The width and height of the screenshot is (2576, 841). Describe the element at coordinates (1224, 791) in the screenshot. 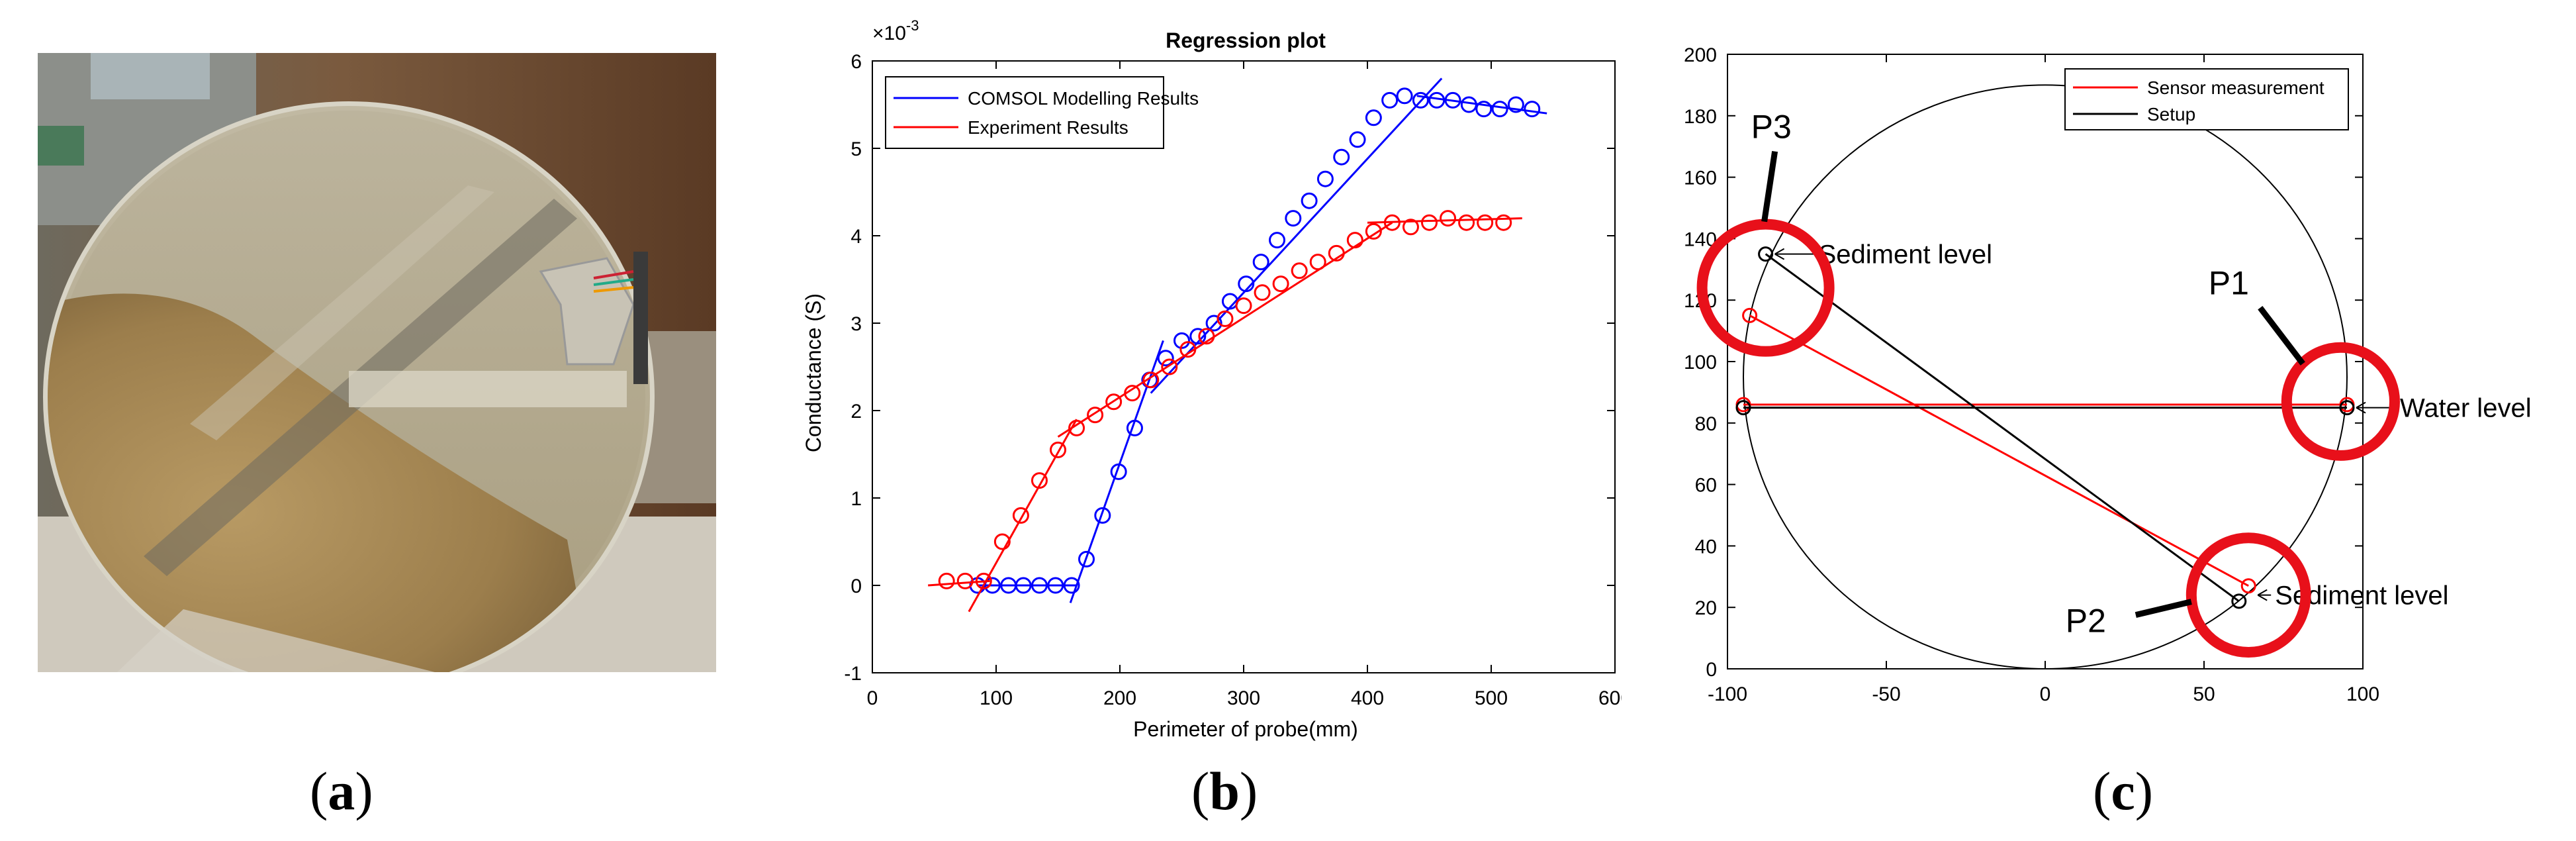

I see `label-letter: b` at that location.